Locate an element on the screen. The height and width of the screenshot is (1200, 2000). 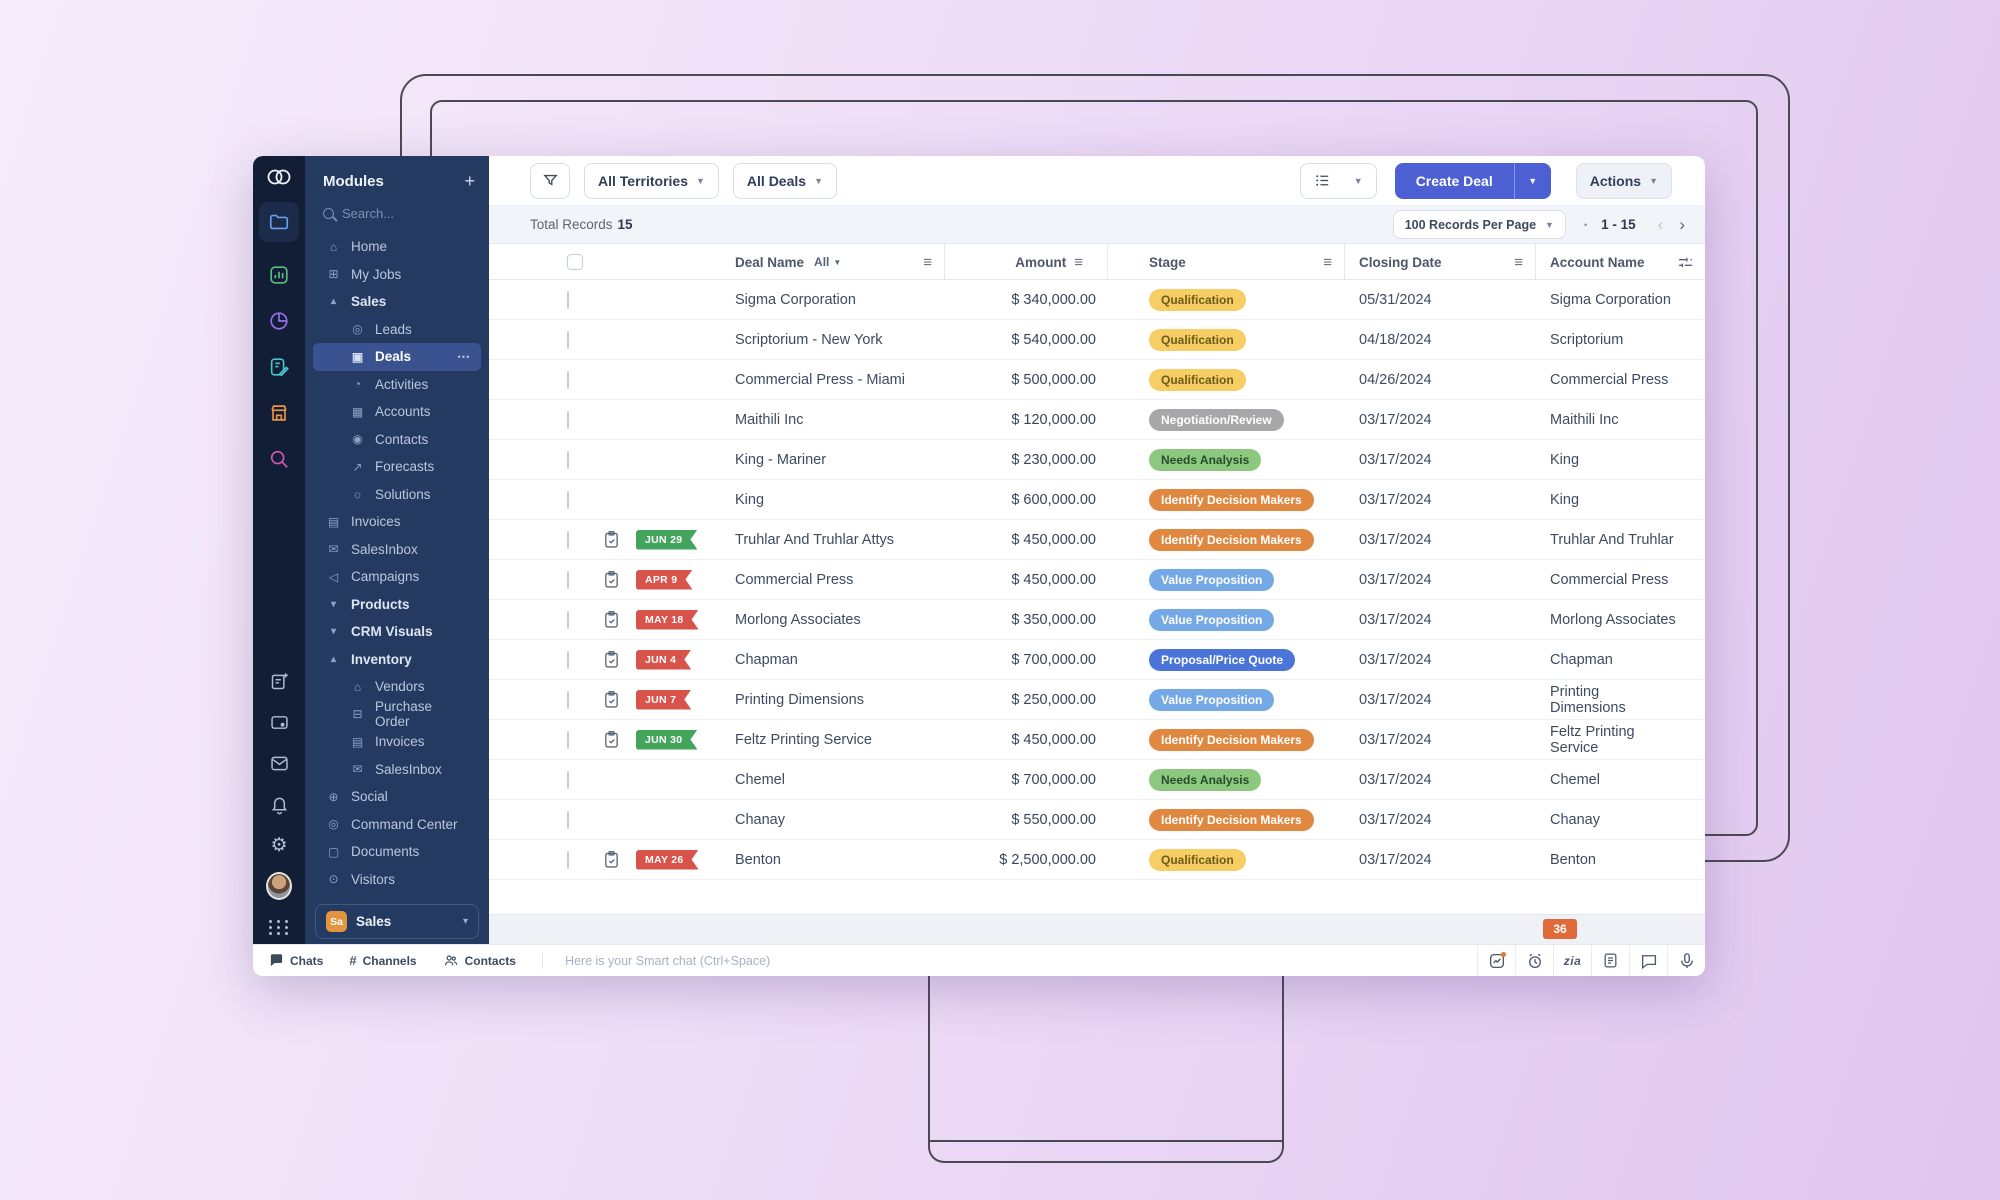
alarm-icon is located at coordinates (1534, 960).